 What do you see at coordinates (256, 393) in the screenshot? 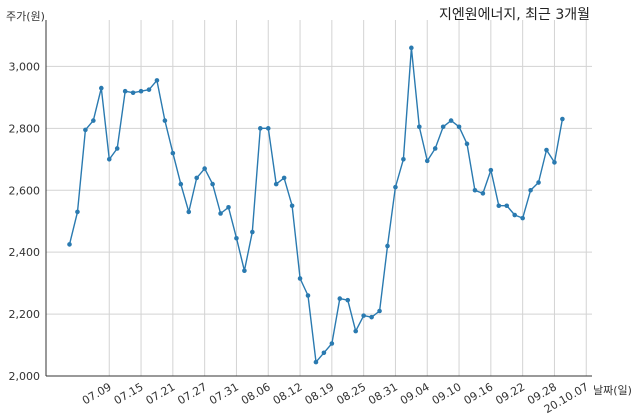
I see `x-tick-label: 08.06` at bounding box center [256, 393].